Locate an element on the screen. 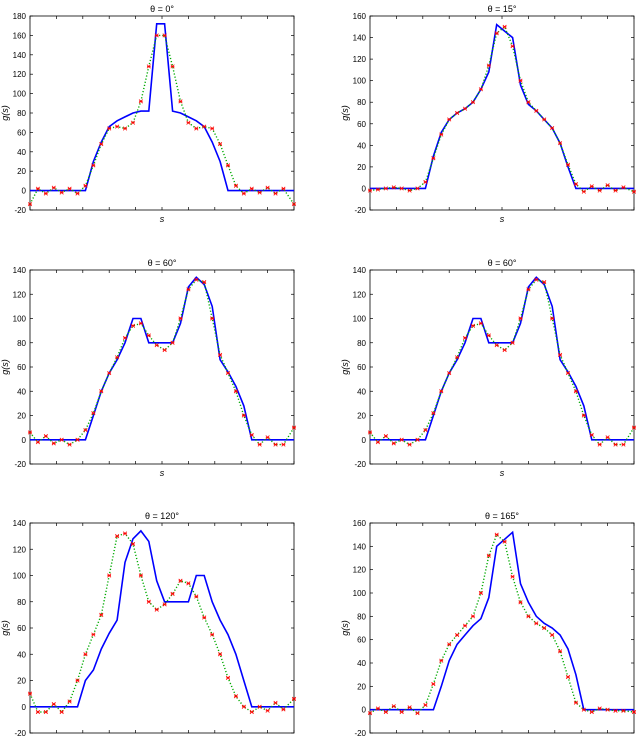 The width and height of the screenshot is (640, 736). y-tick-label: 120 is located at coordinates (20, 74).